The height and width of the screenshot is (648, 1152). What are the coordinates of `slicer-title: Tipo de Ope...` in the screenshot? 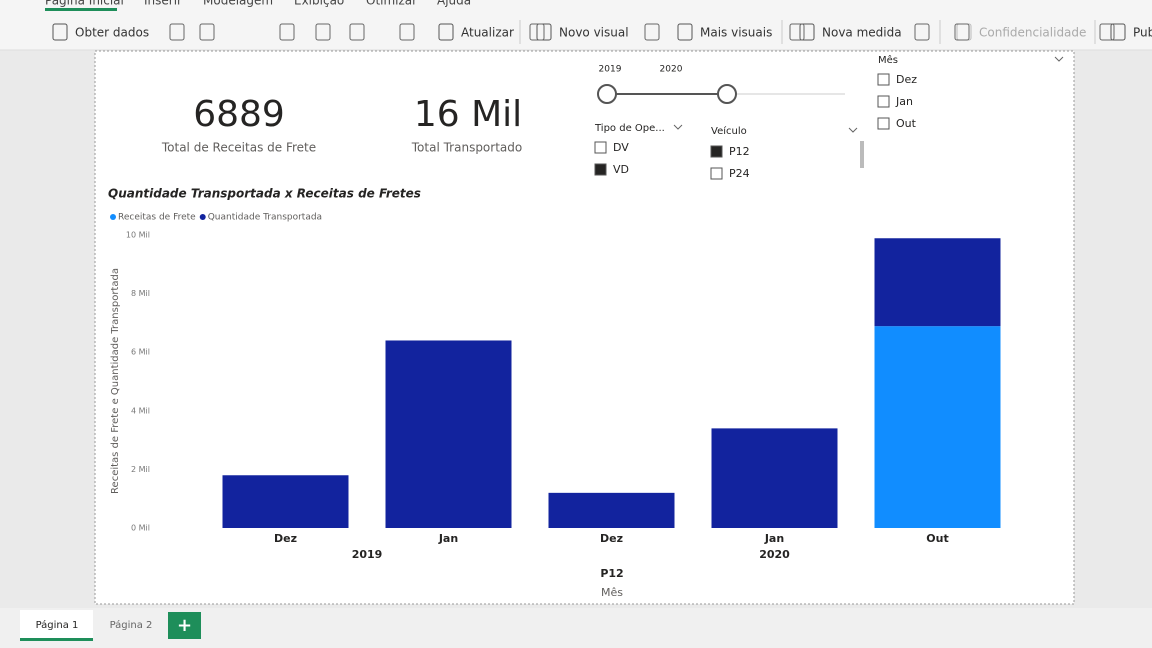 It's located at (629, 128).